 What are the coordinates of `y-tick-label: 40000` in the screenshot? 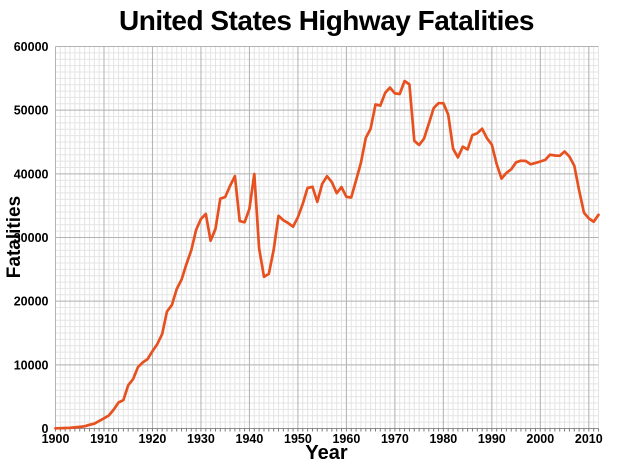 It's located at (31, 174).